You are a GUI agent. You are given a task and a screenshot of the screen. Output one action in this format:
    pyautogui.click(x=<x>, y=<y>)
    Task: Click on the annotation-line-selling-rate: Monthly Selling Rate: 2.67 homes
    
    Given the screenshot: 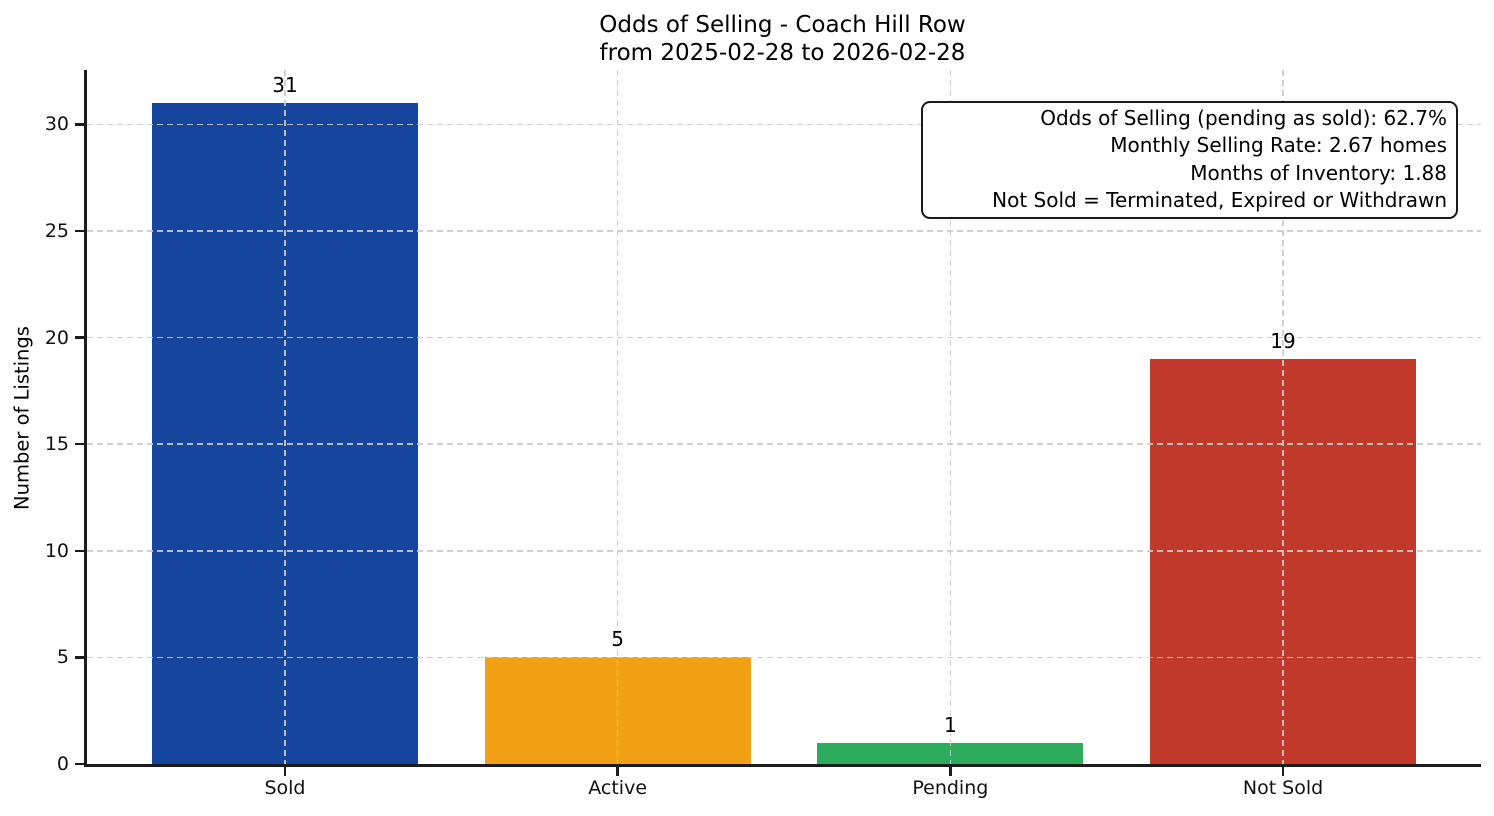 What is the action you would take?
    pyautogui.click(x=1278, y=145)
    